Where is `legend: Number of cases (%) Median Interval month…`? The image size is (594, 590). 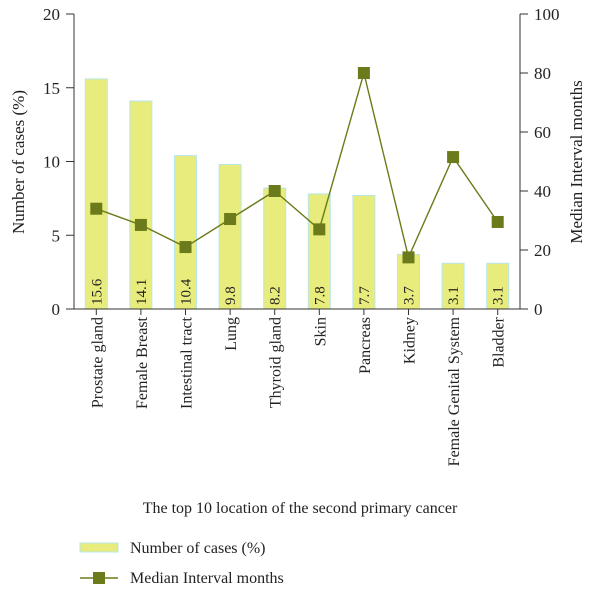
legend: Number of cases (%) Median Interval month… is located at coordinates (181, 563).